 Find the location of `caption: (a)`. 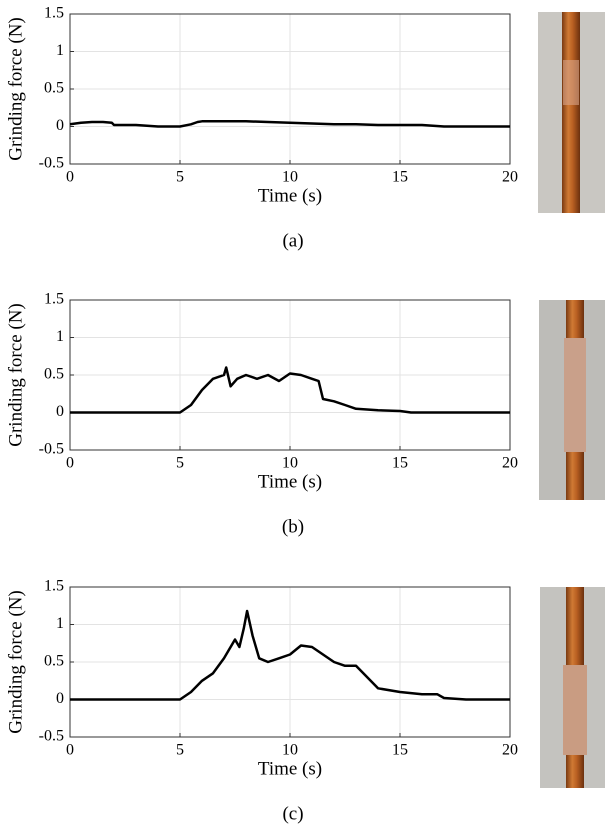

caption: (a) is located at coordinates (292, 240).